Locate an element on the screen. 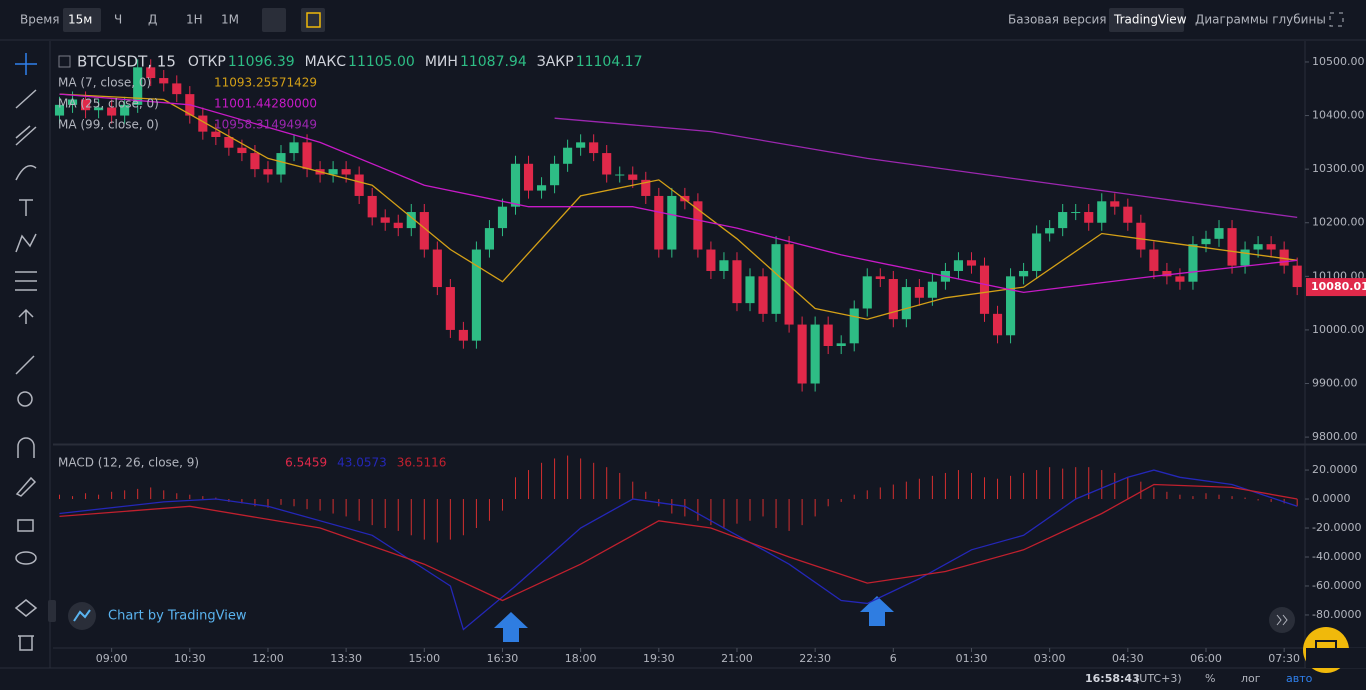 The image size is (1366, 690). active-view-bg is located at coordinates (1146, 20).